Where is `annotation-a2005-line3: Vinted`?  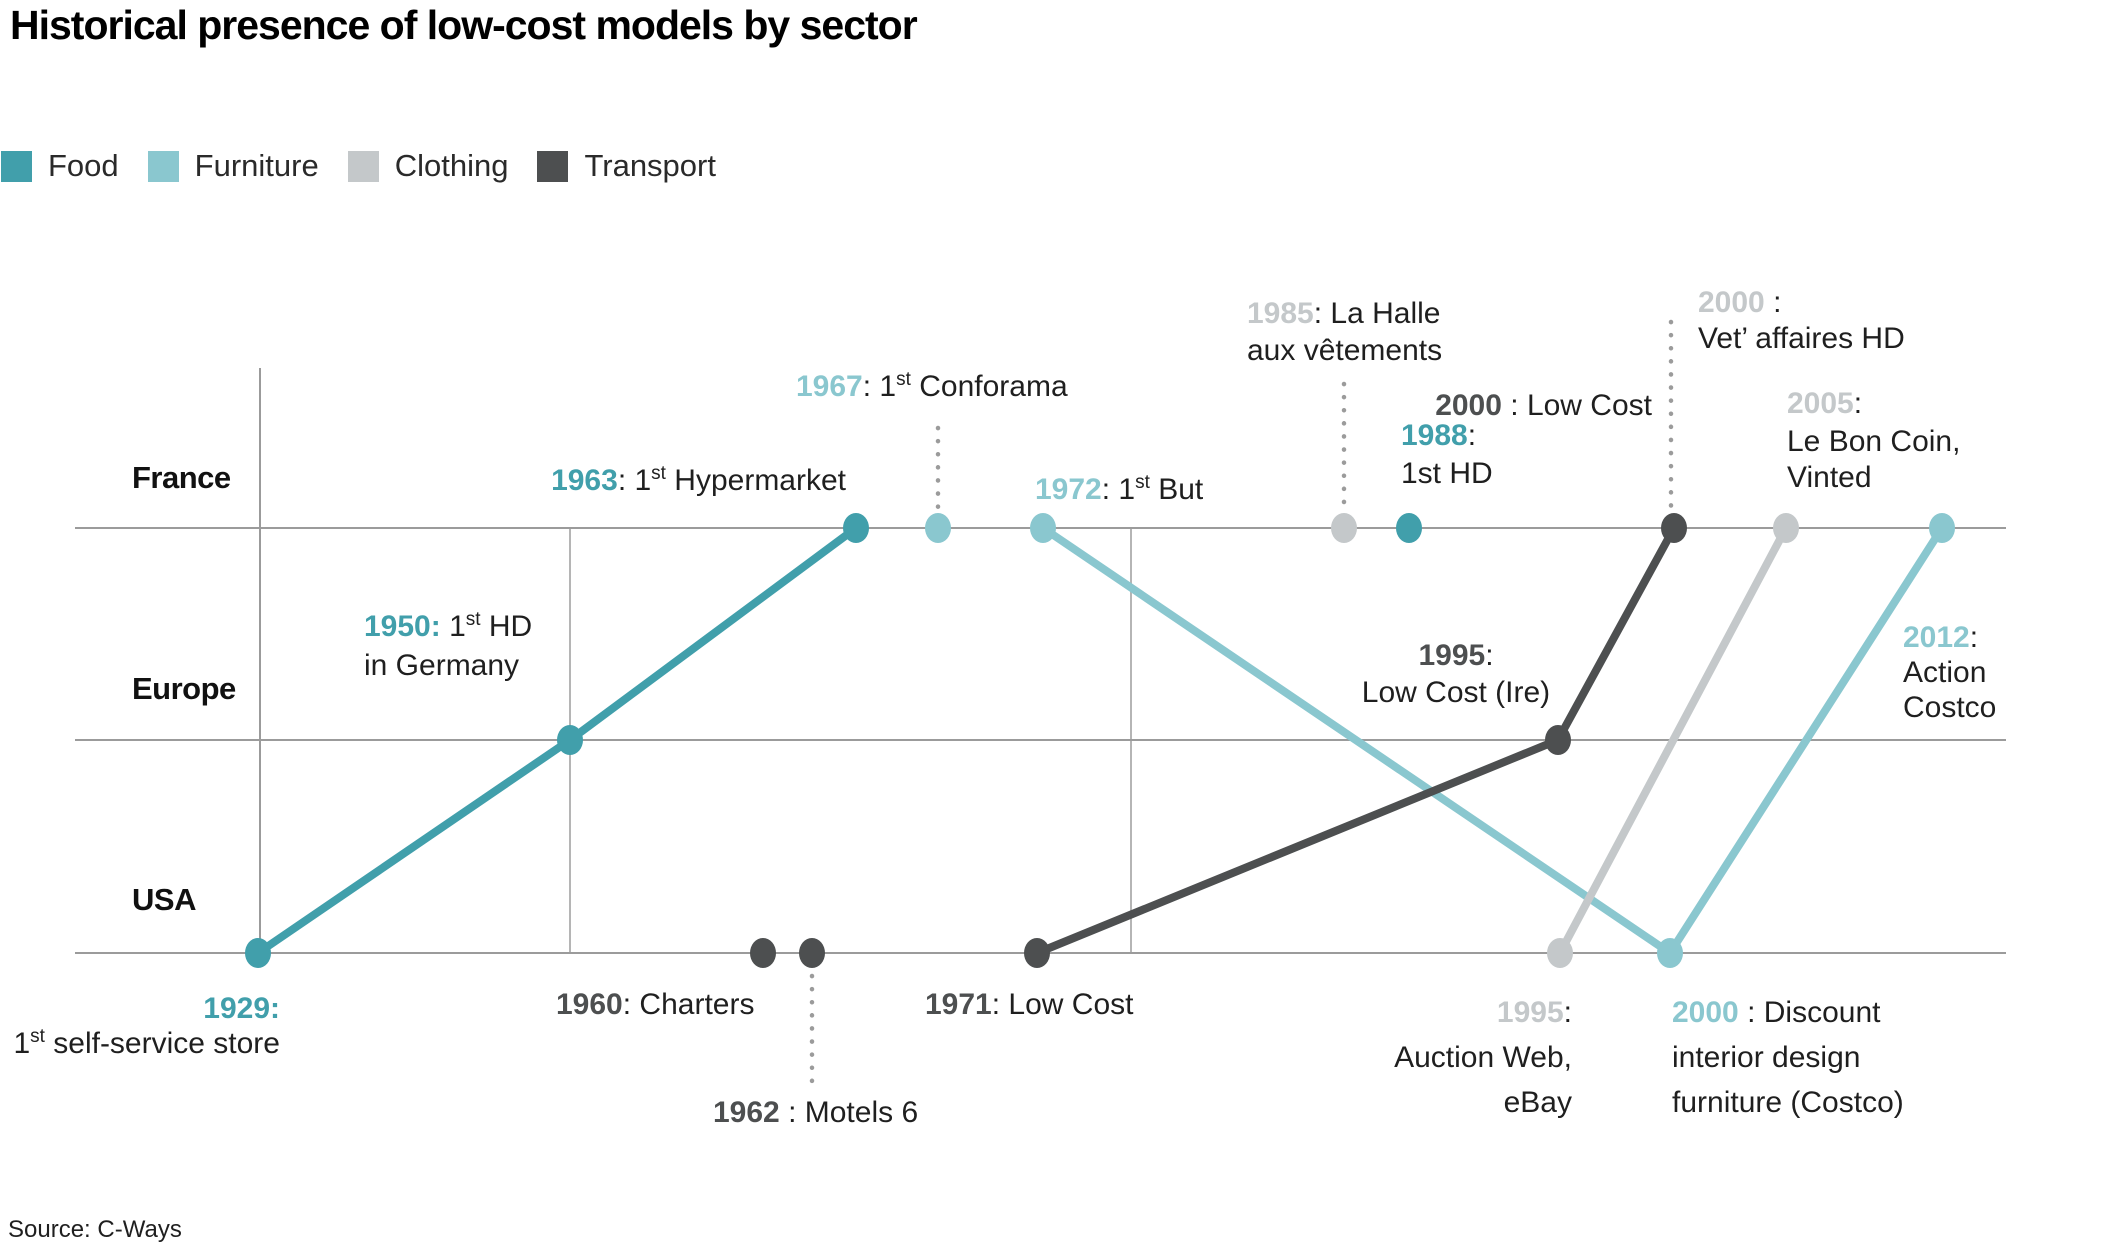 annotation-a2005-line3: Vinted is located at coordinates (1829, 477).